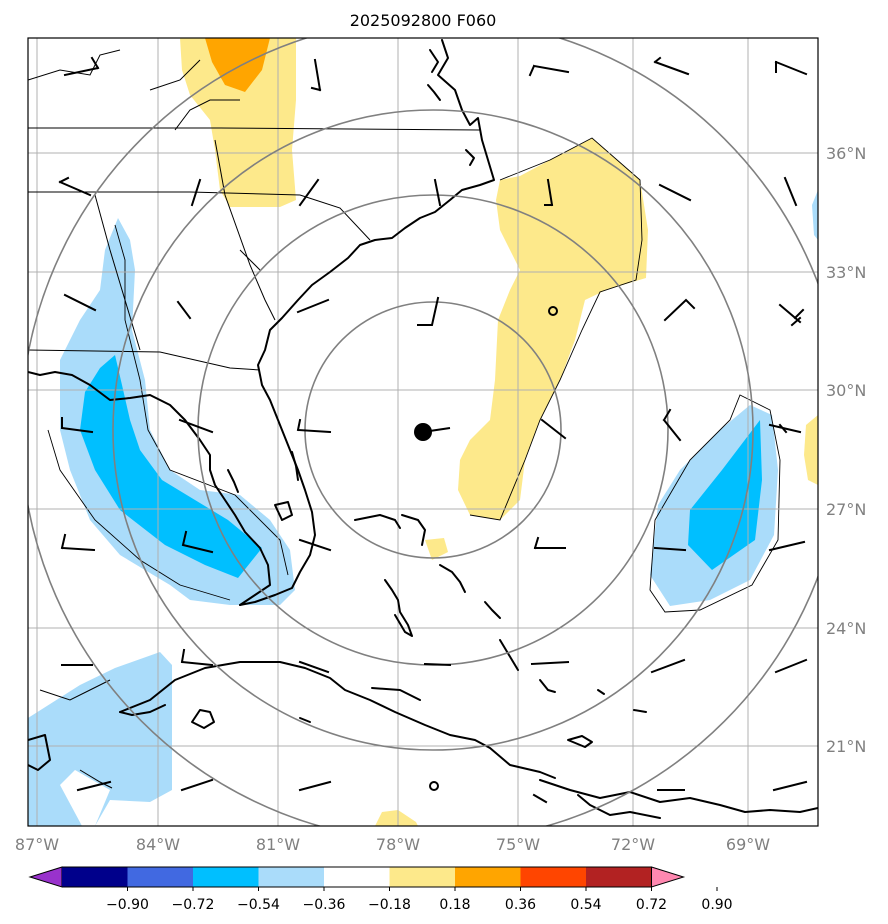 This screenshot has width=888, height=924. What do you see at coordinates (436, 549) in the screenshot?
I see `positive-anomaly-south-small` at bounding box center [436, 549].